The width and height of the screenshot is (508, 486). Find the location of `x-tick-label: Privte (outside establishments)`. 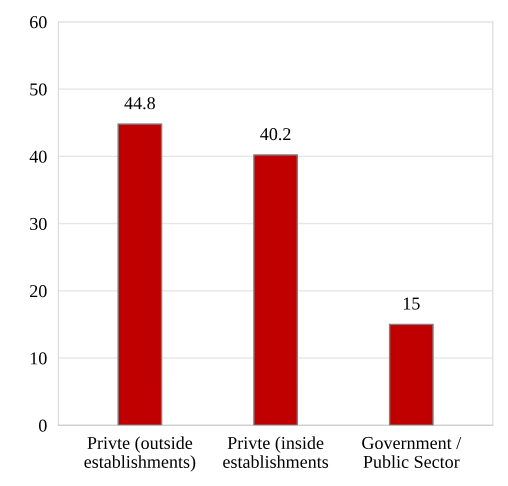

x-tick-label: Privte (outside establishments) is located at coordinates (140, 454).